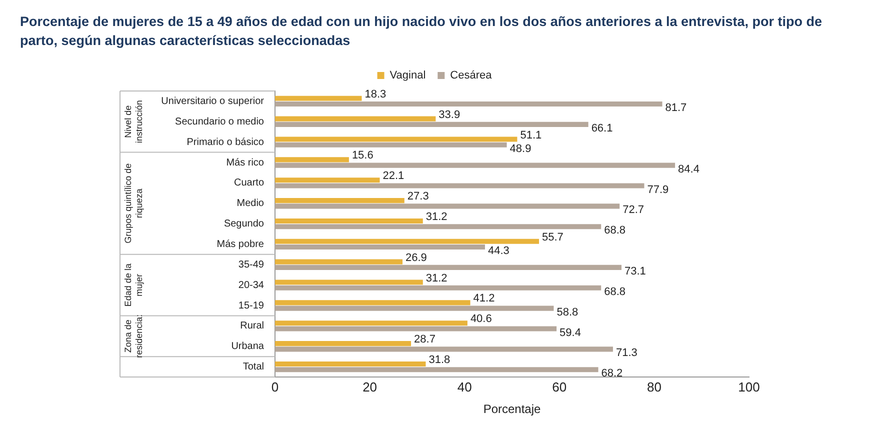 Image resolution: width=869 pixels, height=423 pixels. I want to click on x-tick-label: 40, so click(464, 386).